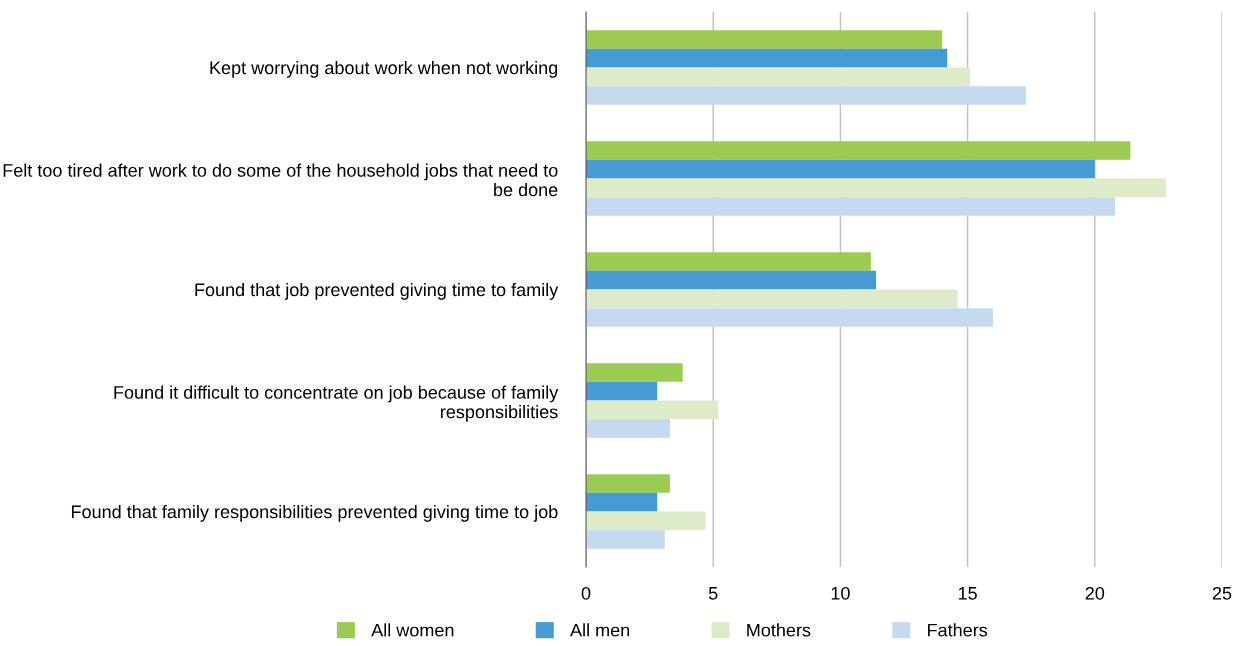 This screenshot has height=646, width=1234. I want to click on x-tick-label: 25, so click(1222, 593).